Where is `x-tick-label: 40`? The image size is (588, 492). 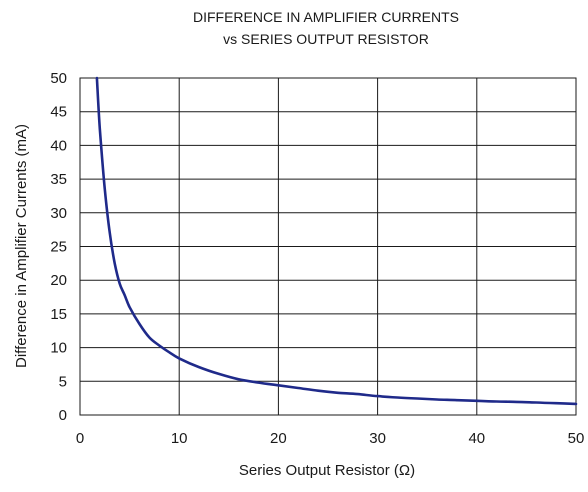 x-tick-label: 40 is located at coordinates (476, 438).